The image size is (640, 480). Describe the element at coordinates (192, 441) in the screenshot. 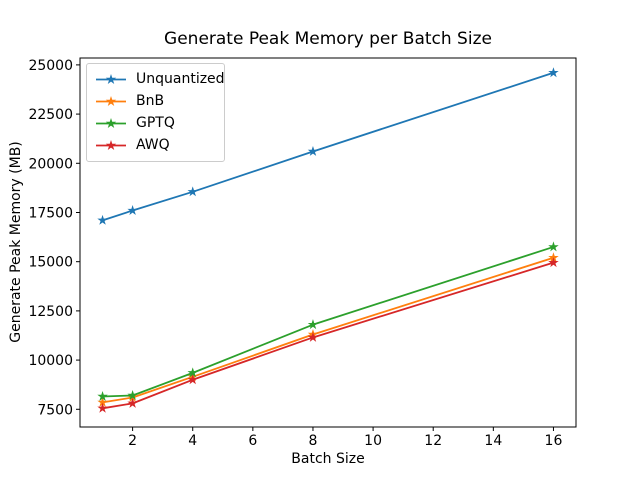

I see `svg-text: 4` at that location.